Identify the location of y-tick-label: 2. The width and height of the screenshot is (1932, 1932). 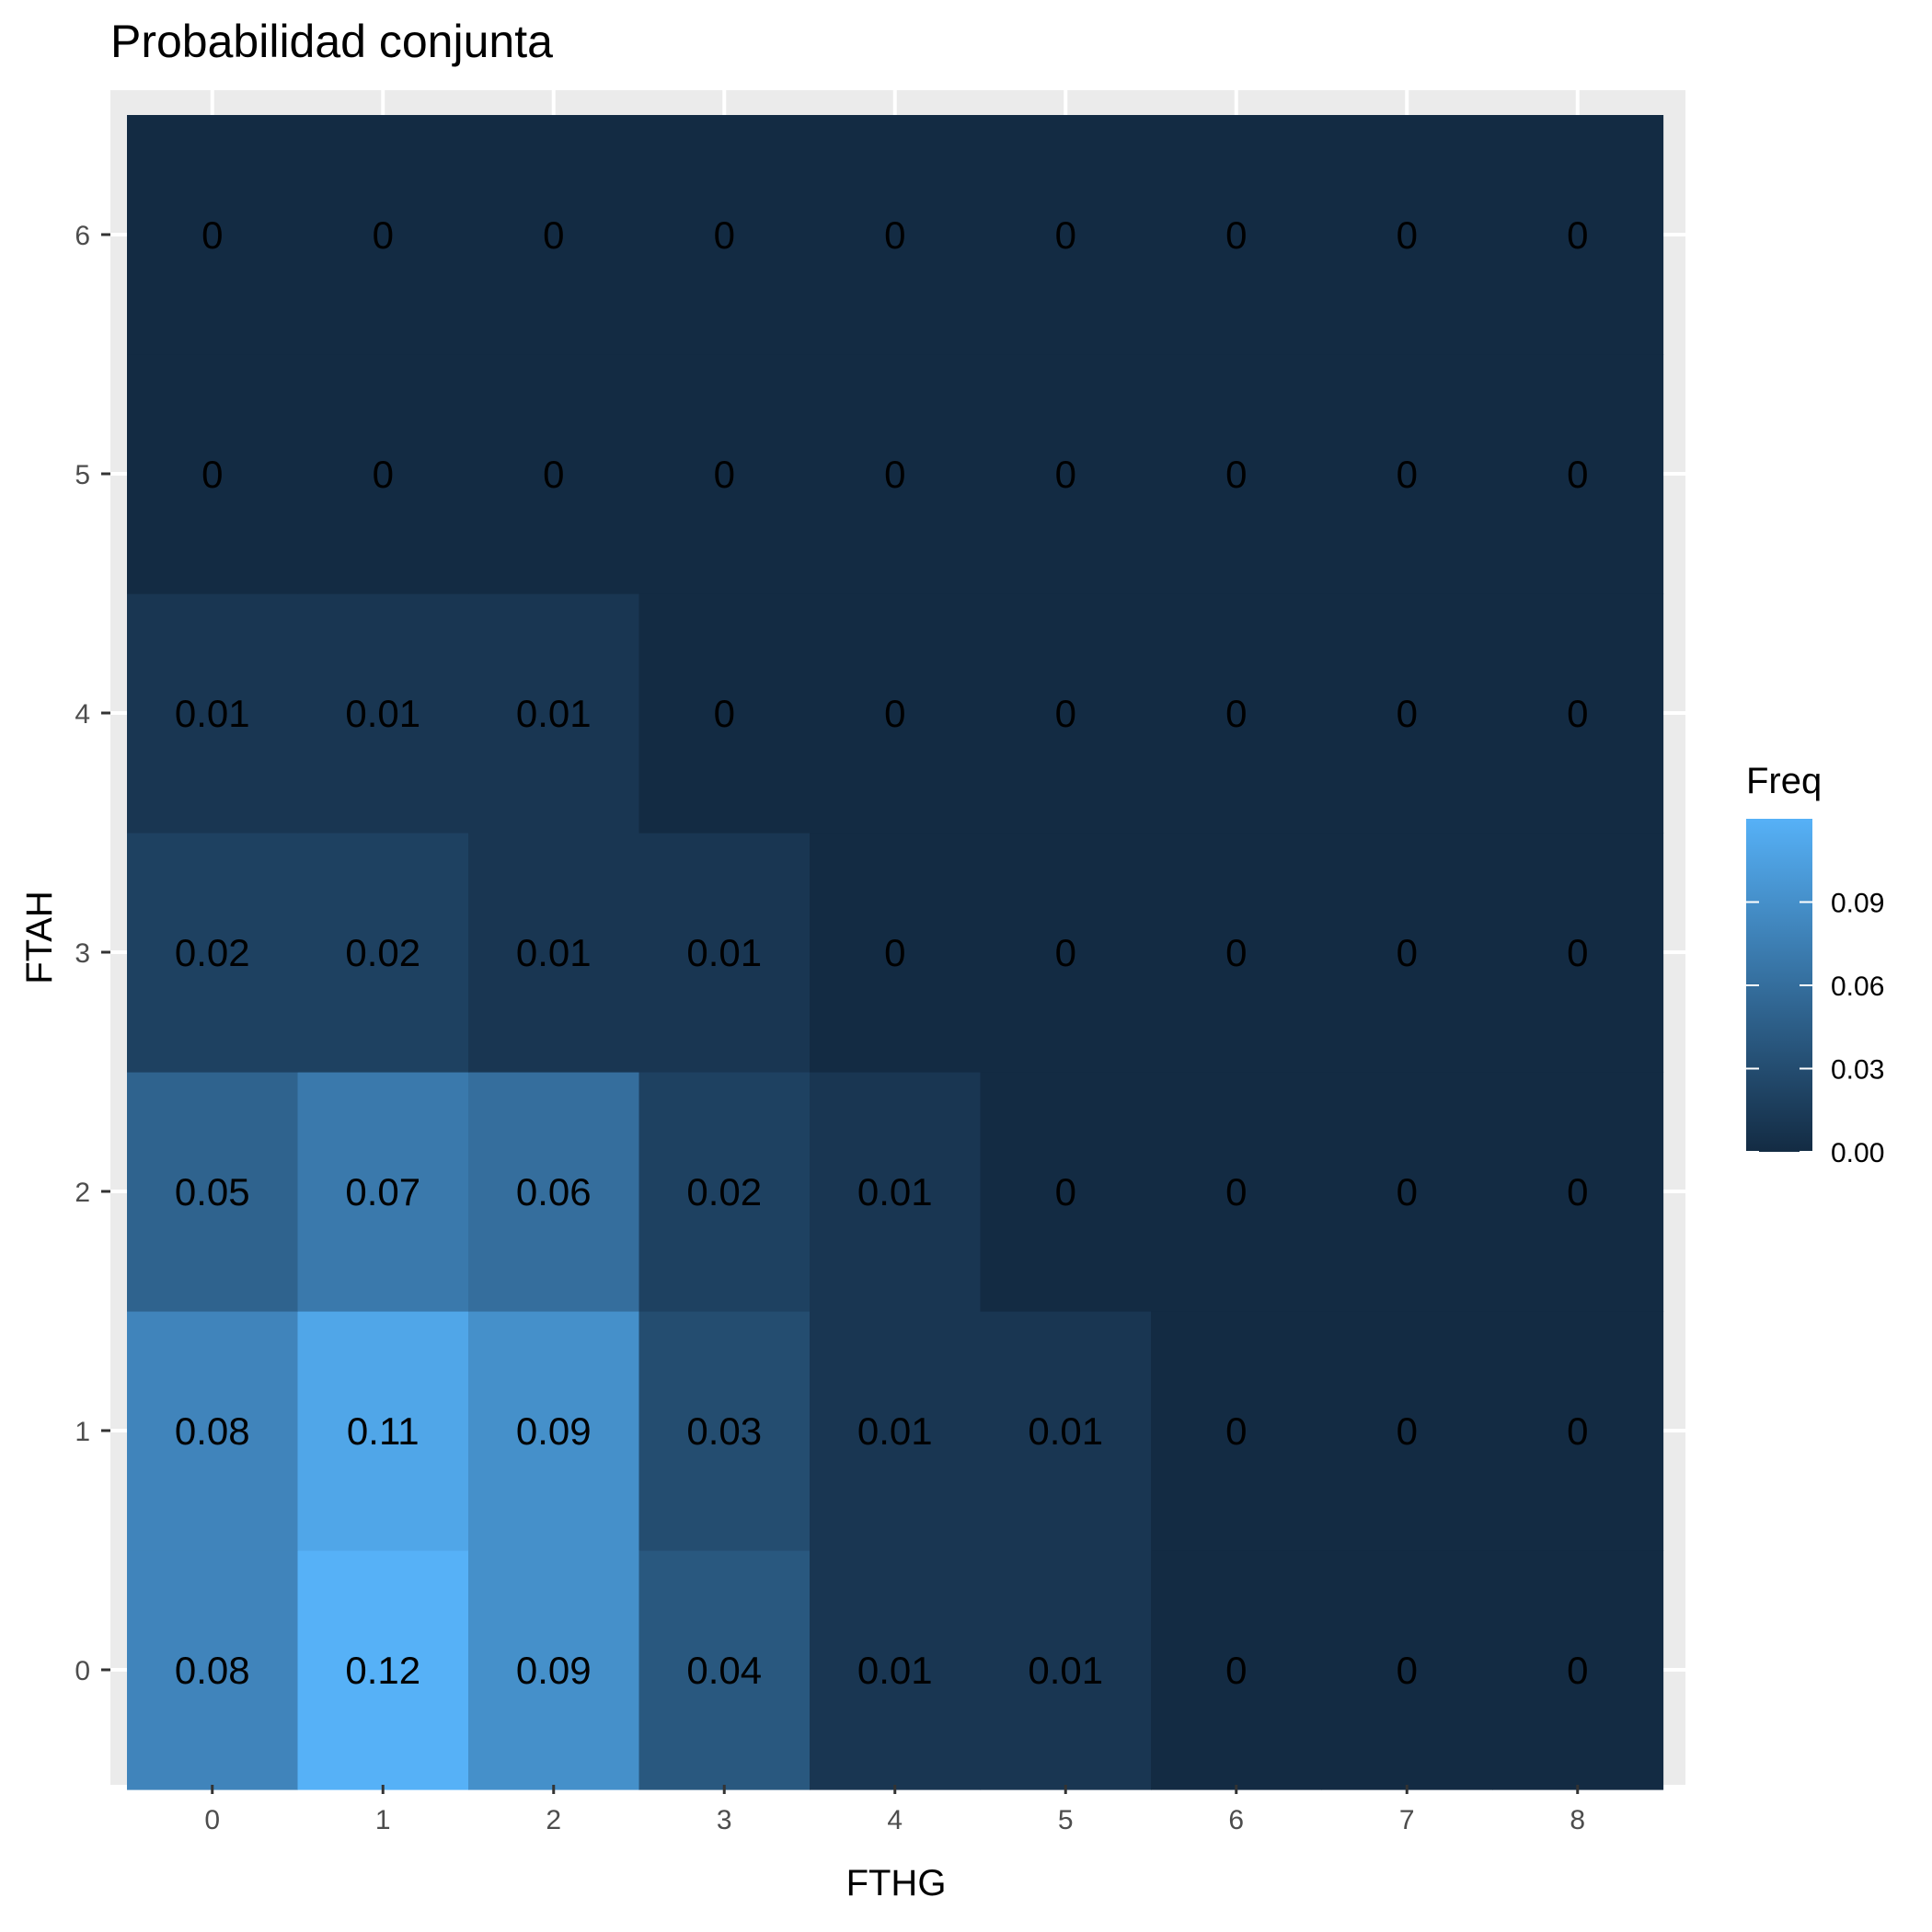
(82, 1193).